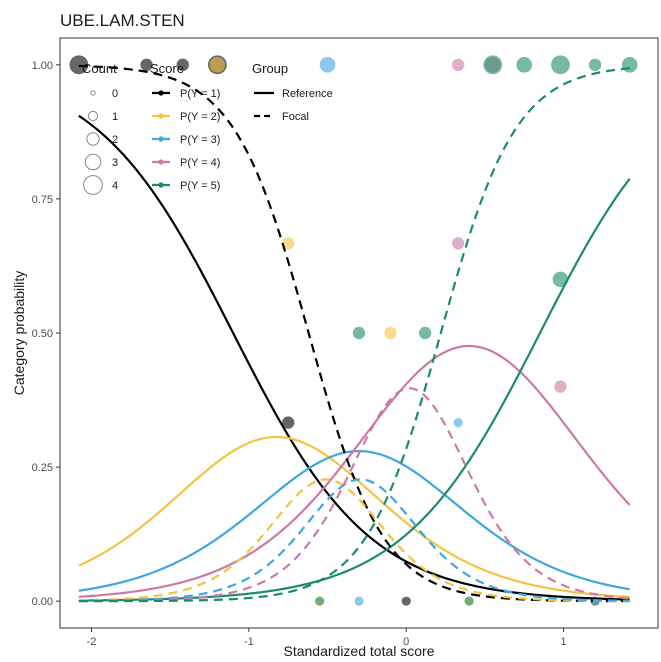  What do you see at coordinates (42, 66) in the screenshot?
I see `y-tick-label: 1.00` at bounding box center [42, 66].